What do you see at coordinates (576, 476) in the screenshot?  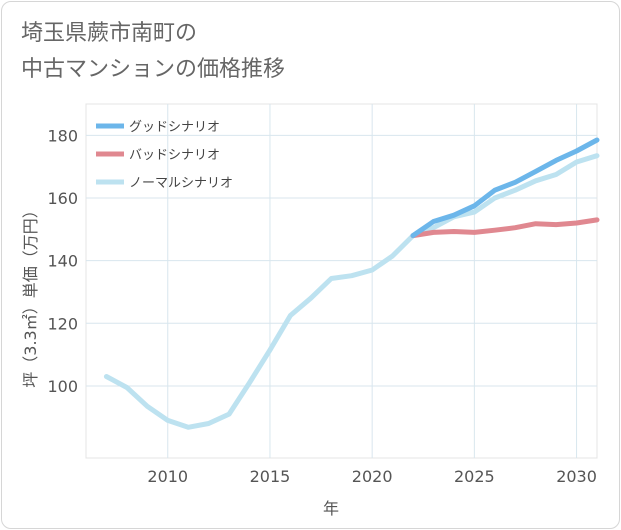 I see `x-tick-label: 2030` at bounding box center [576, 476].